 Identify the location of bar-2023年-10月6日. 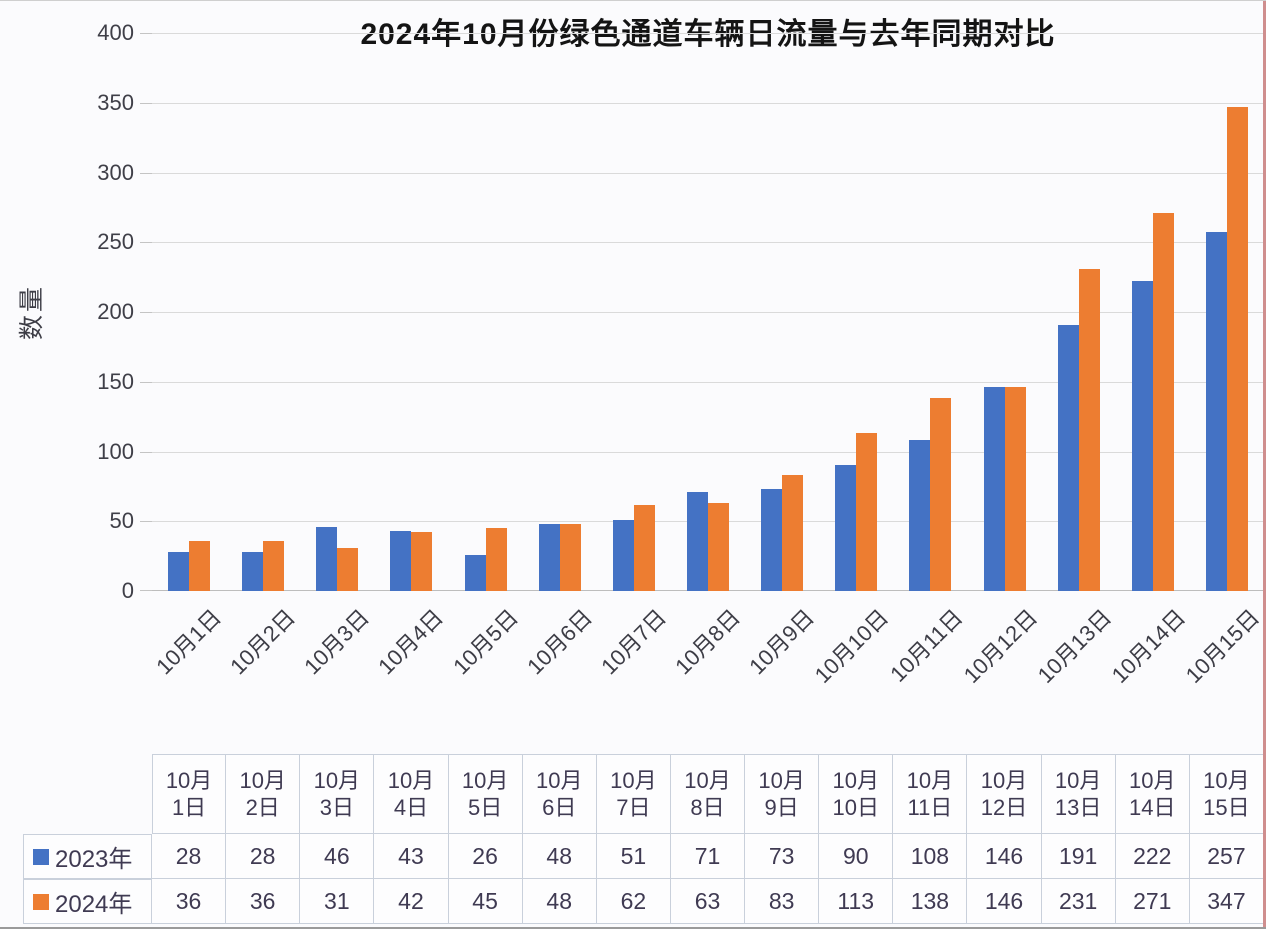
(549, 557).